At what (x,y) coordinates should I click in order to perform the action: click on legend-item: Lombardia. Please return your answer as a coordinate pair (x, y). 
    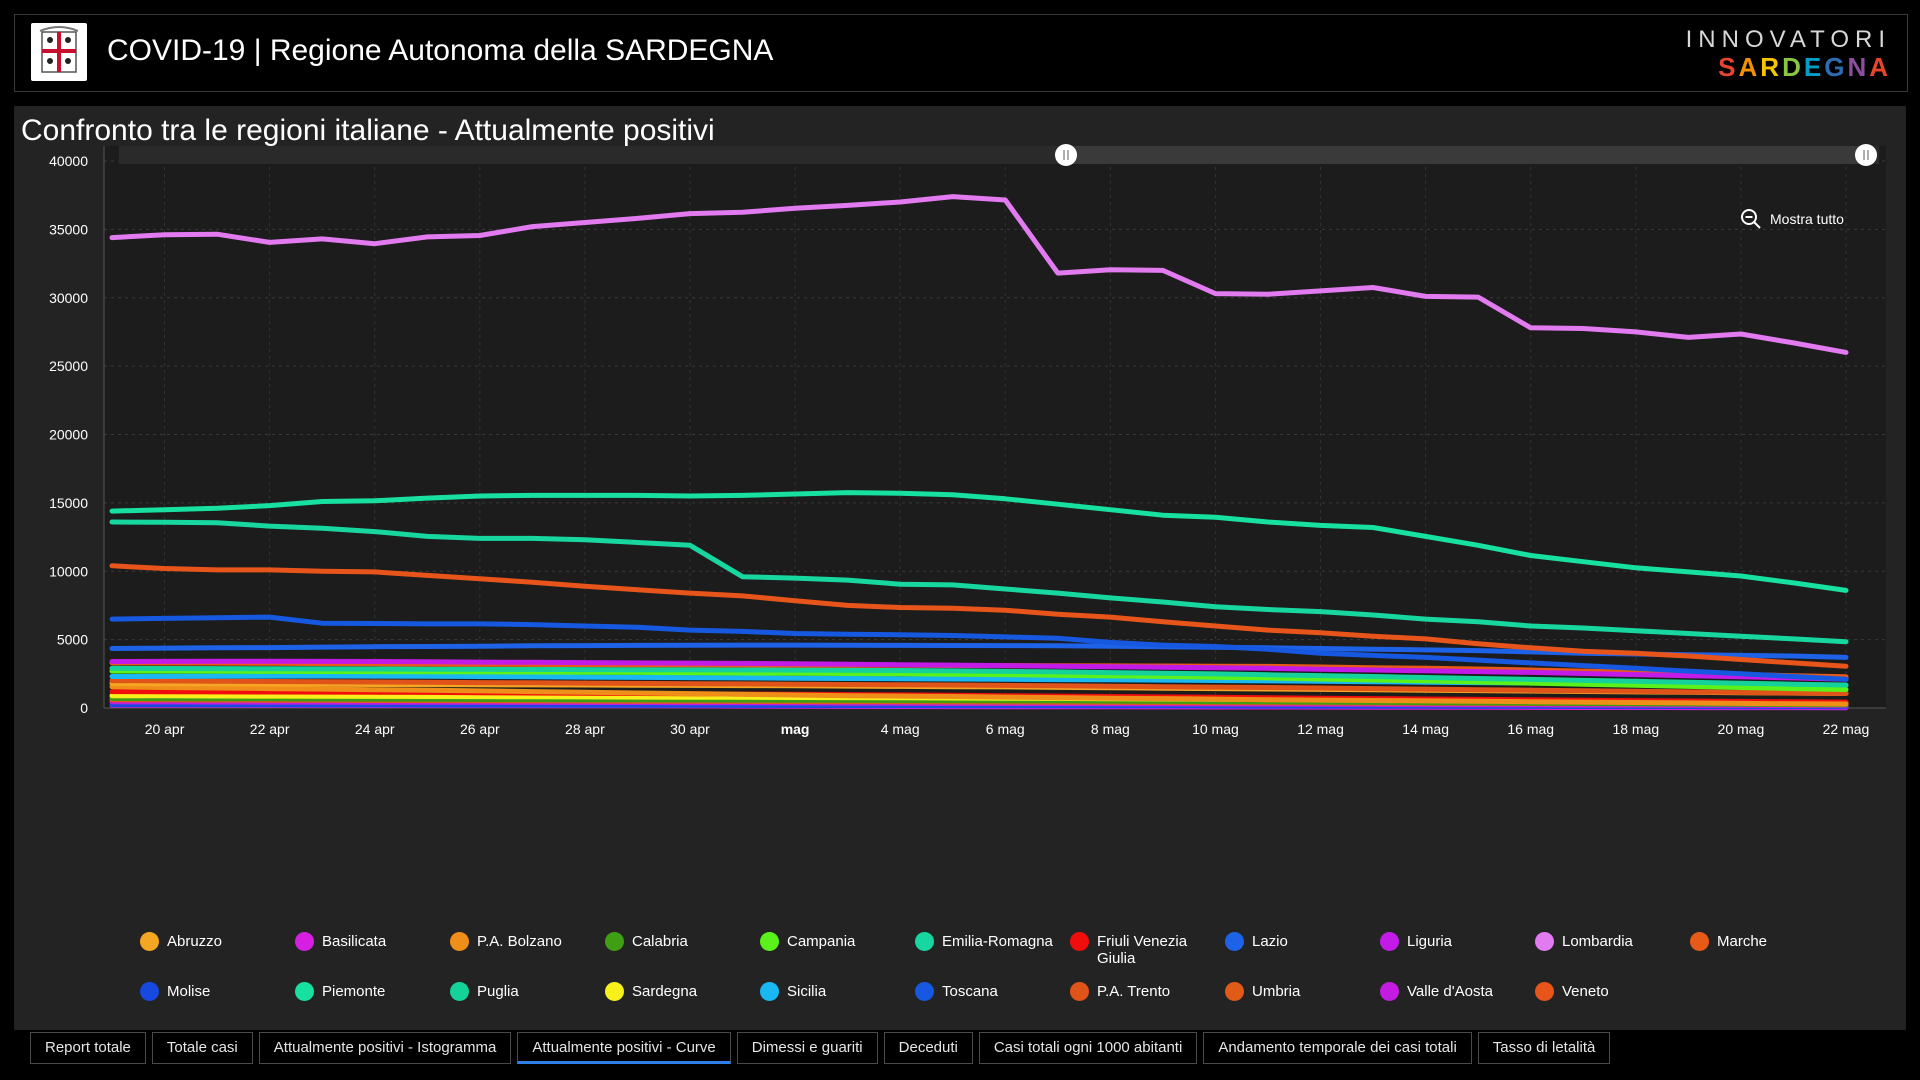
    Looking at the image, I should click on (1610, 941).